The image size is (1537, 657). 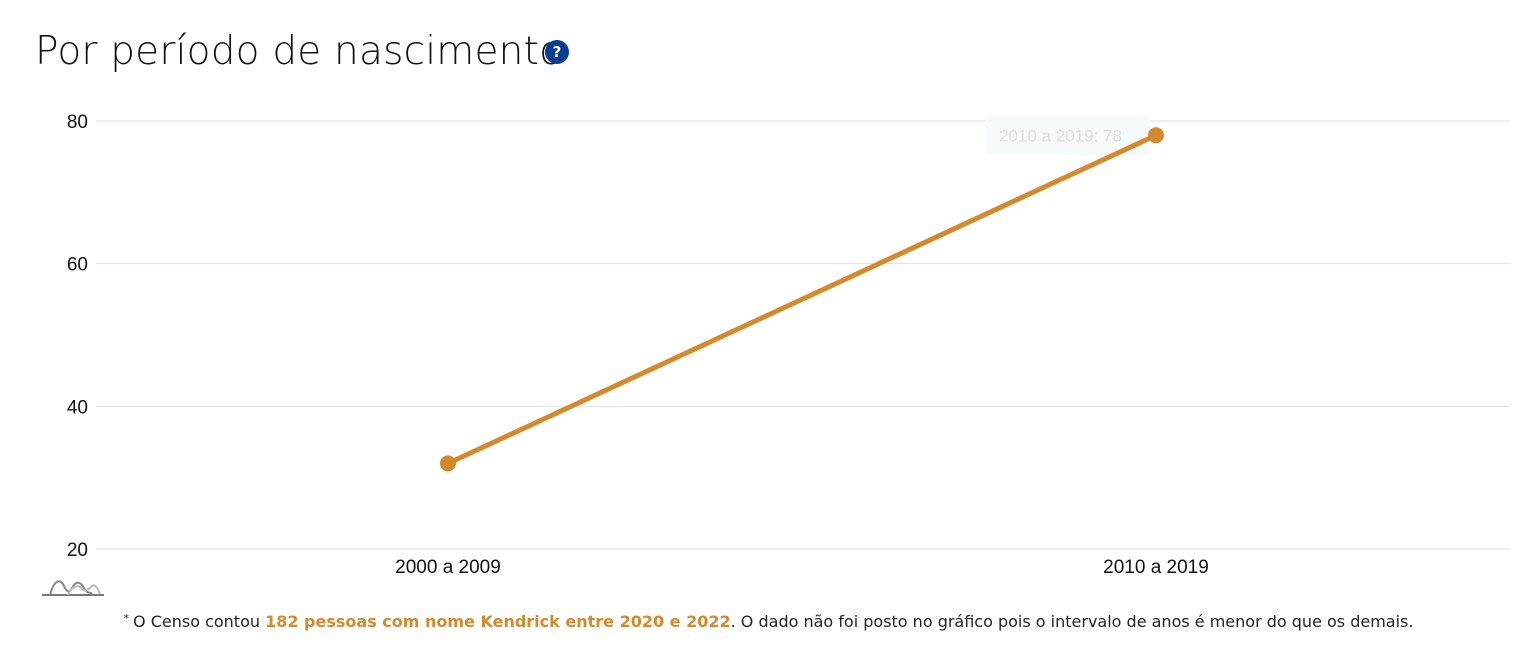 I want to click on x-axis-ticks: 2000 a 2009 2010 a 2019, so click(x=802, y=567).